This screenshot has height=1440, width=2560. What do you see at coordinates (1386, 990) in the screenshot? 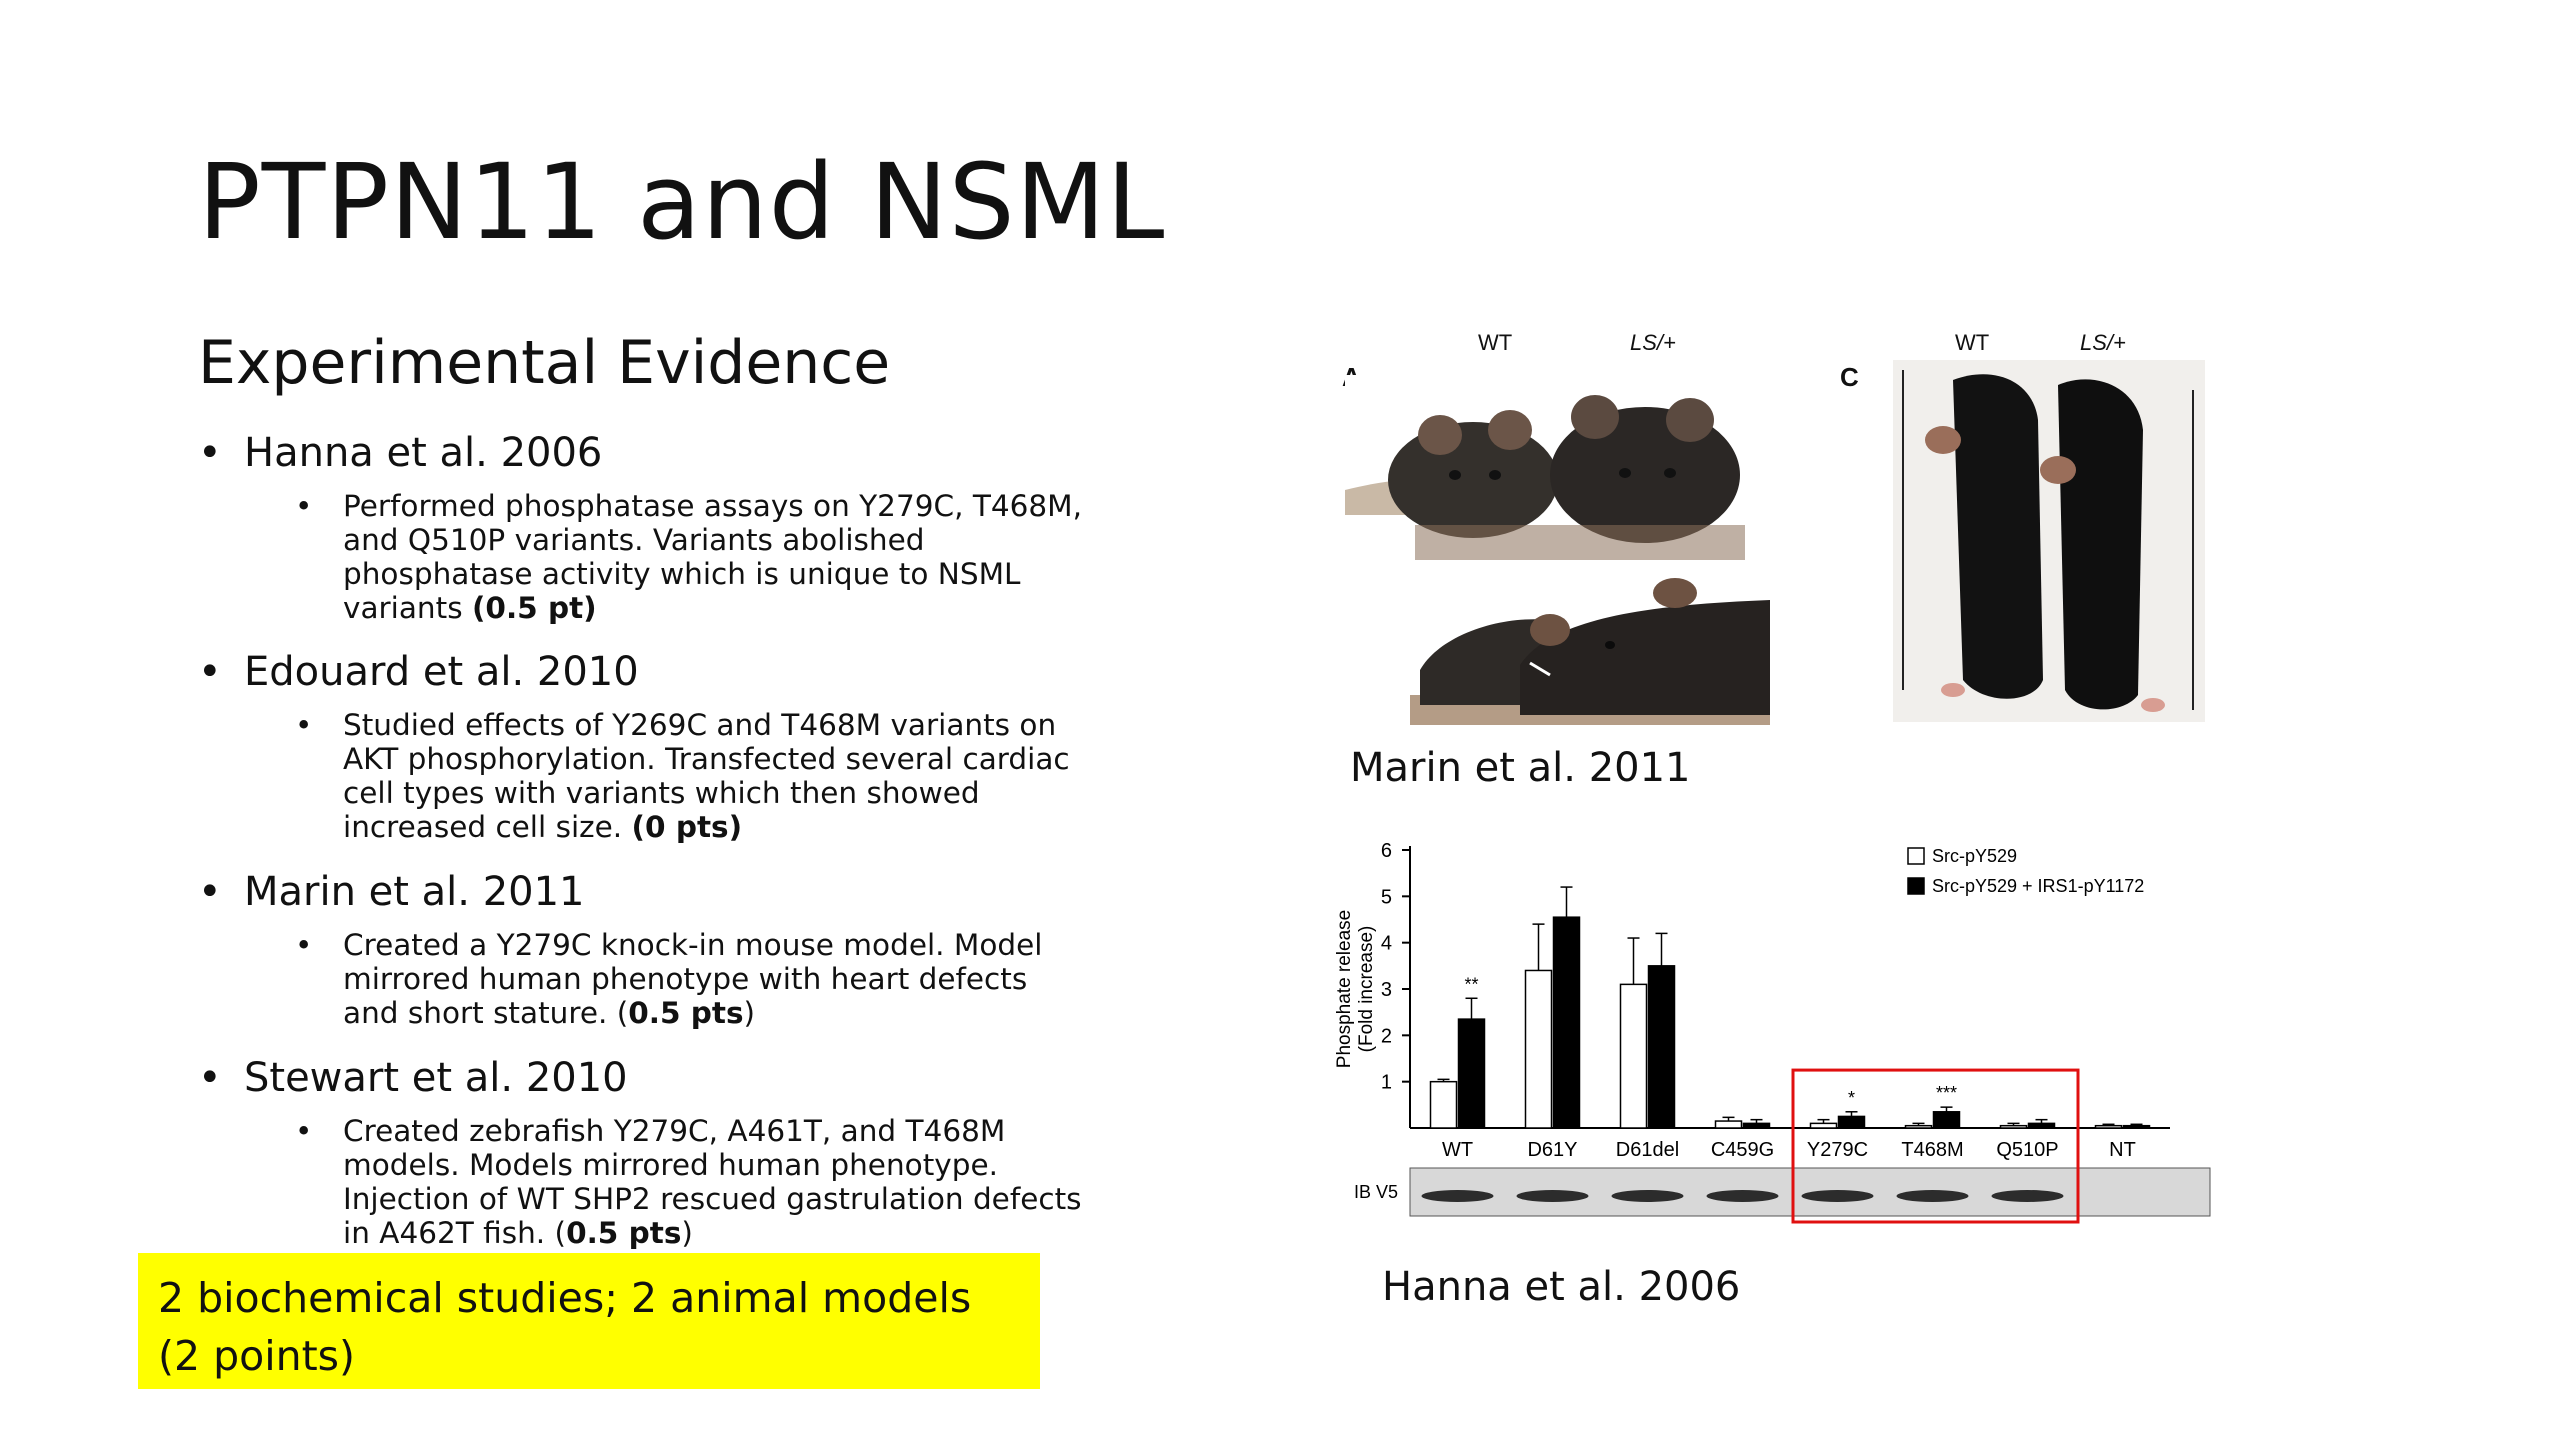
I see `y-tick-label: 3` at bounding box center [1386, 990].